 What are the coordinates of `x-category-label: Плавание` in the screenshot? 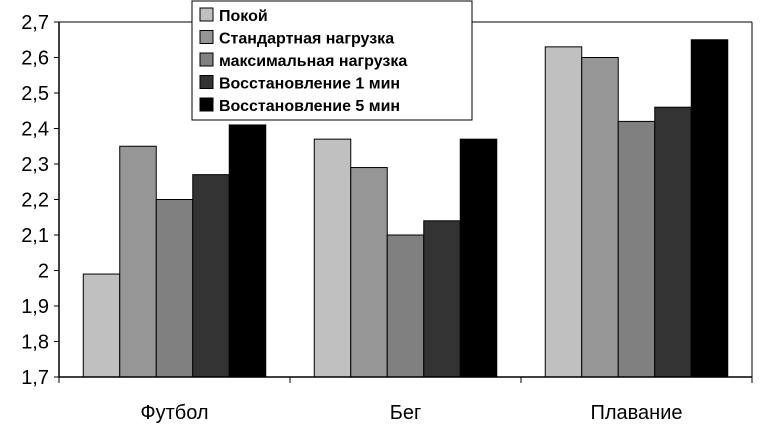 It's located at (636, 413).